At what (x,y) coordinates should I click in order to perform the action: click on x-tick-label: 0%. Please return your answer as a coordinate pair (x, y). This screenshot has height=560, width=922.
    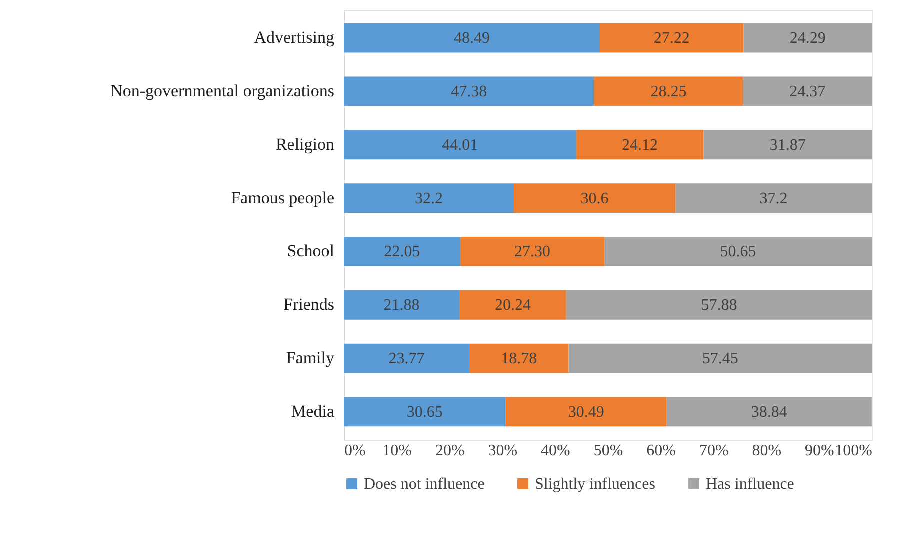
    Looking at the image, I should click on (355, 451).